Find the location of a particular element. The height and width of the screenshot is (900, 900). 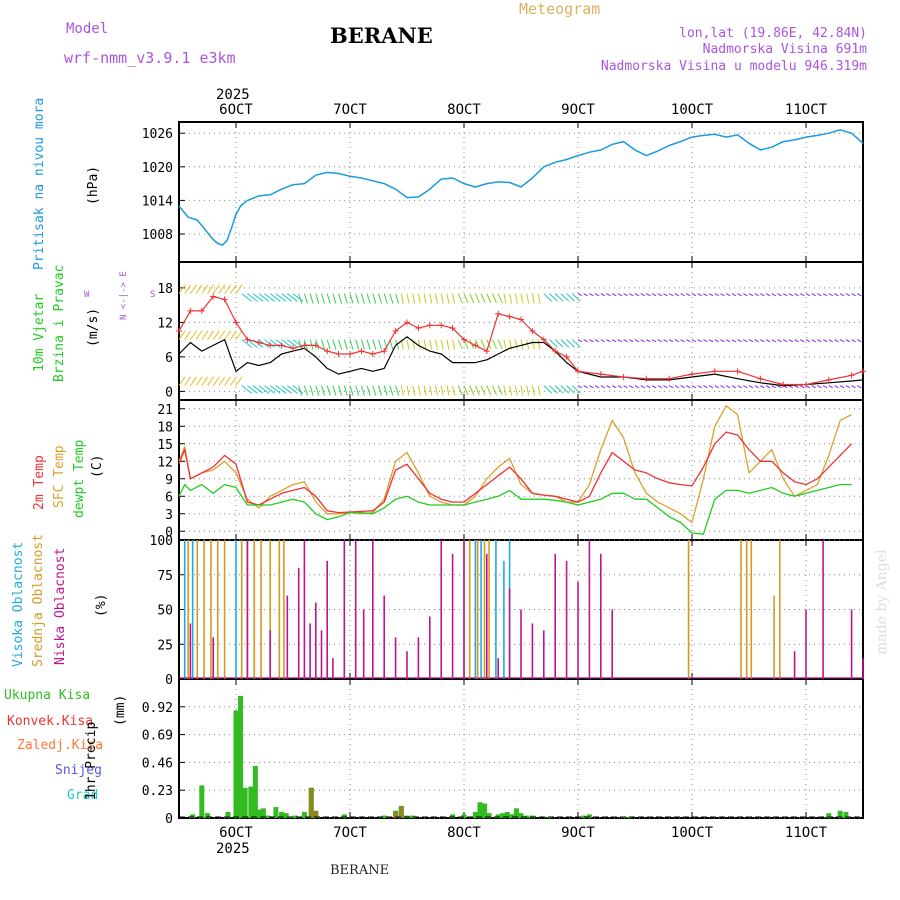

x-tick-label-top: 10OCT is located at coordinates (692, 110).